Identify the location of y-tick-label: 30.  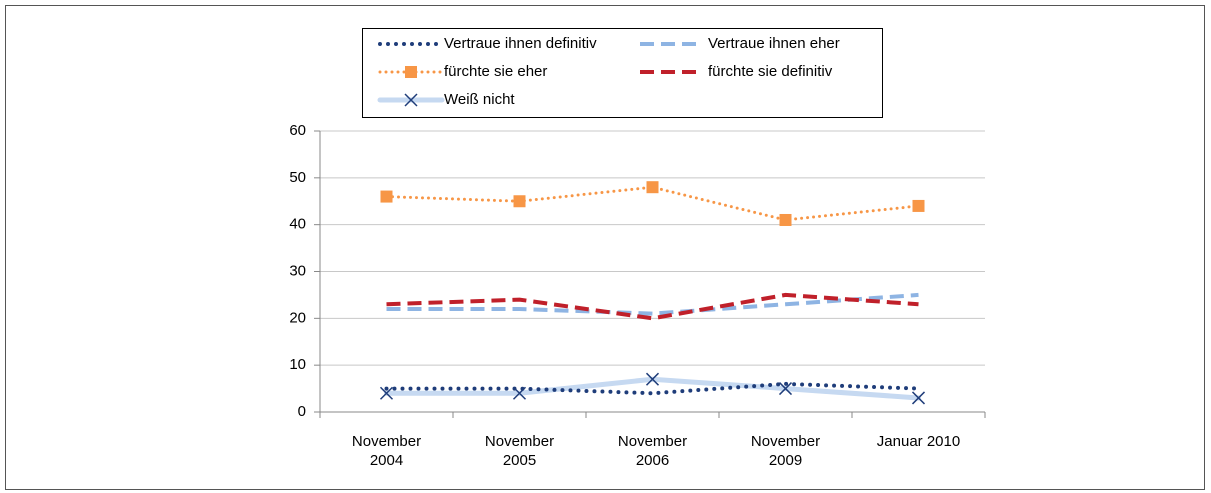
(297, 270).